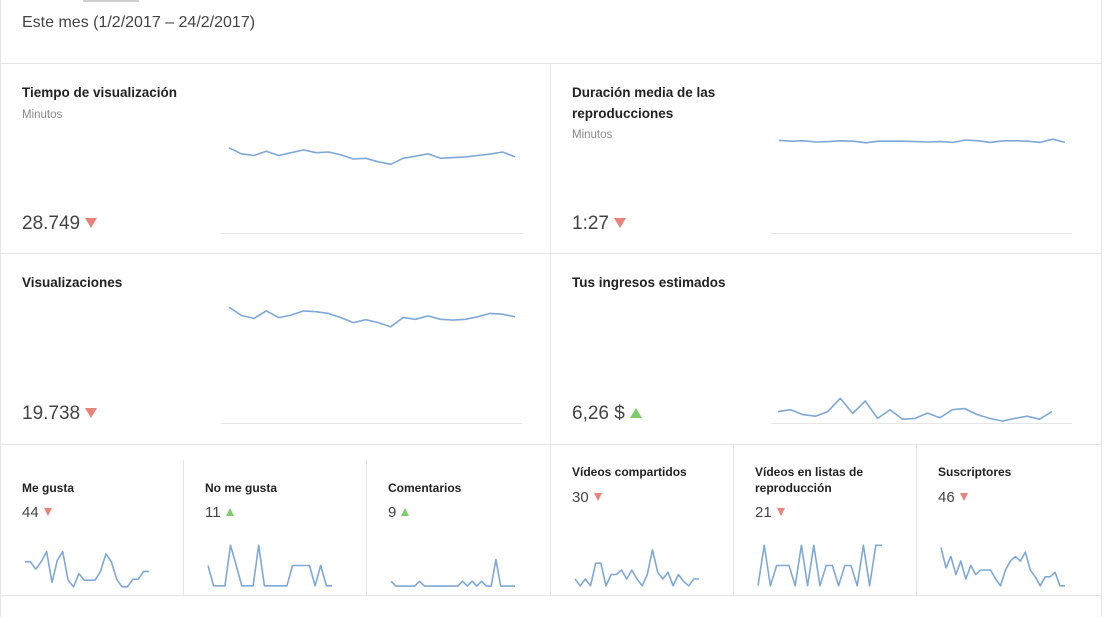  I want to click on value-text: 46, so click(946, 497).